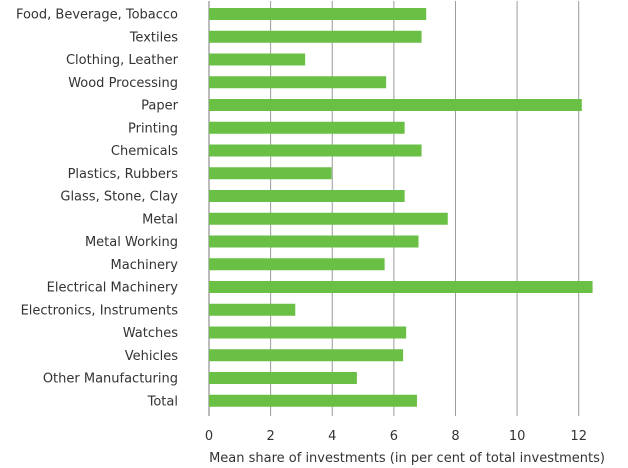 This screenshot has width=628, height=468. Describe the element at coordinates (162, 401) in the screenshot. I see `category-label: Total` at that location.